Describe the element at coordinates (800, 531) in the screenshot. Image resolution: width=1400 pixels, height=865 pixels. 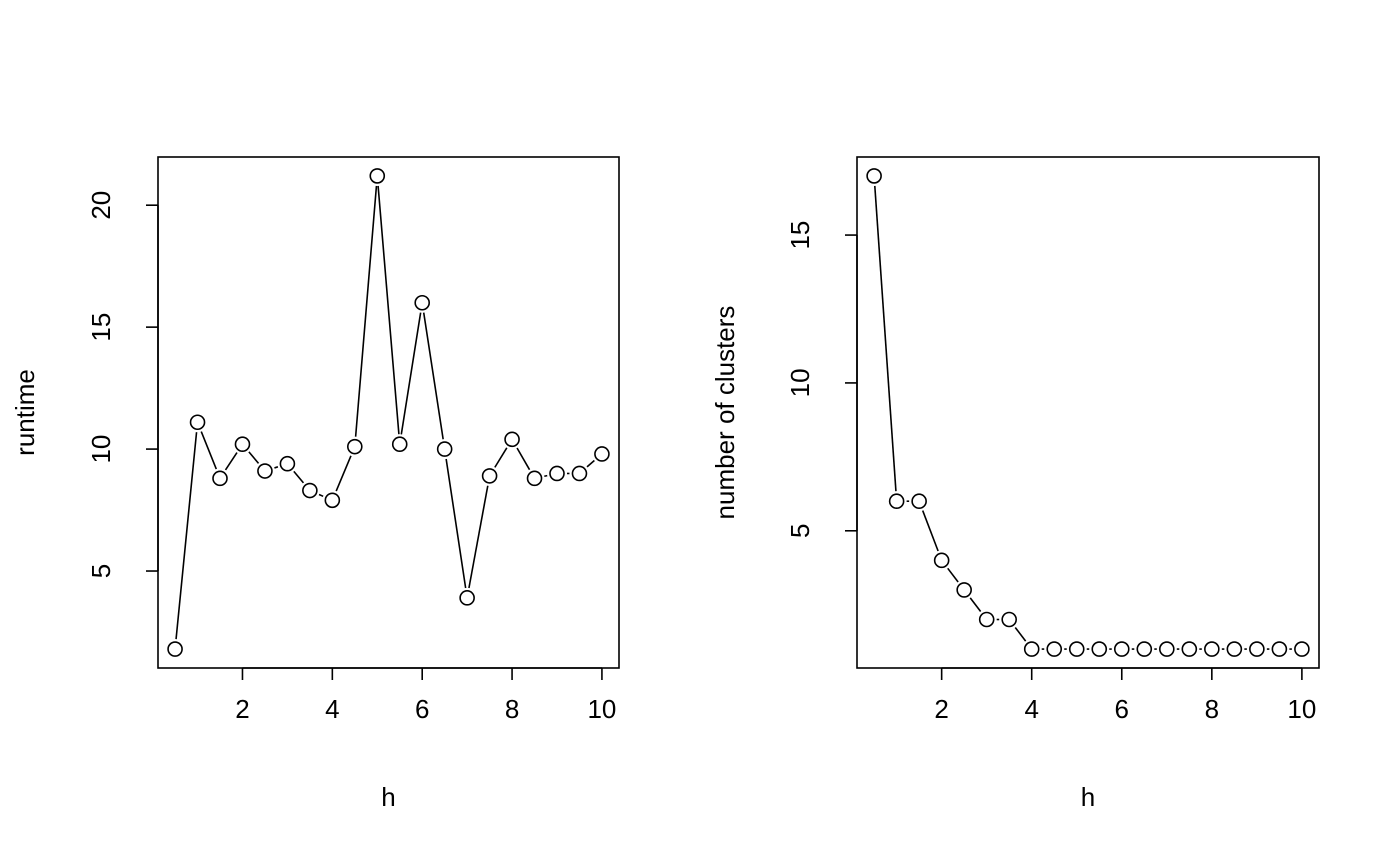
I see `clusters-y-tick-label: 5` at that location.